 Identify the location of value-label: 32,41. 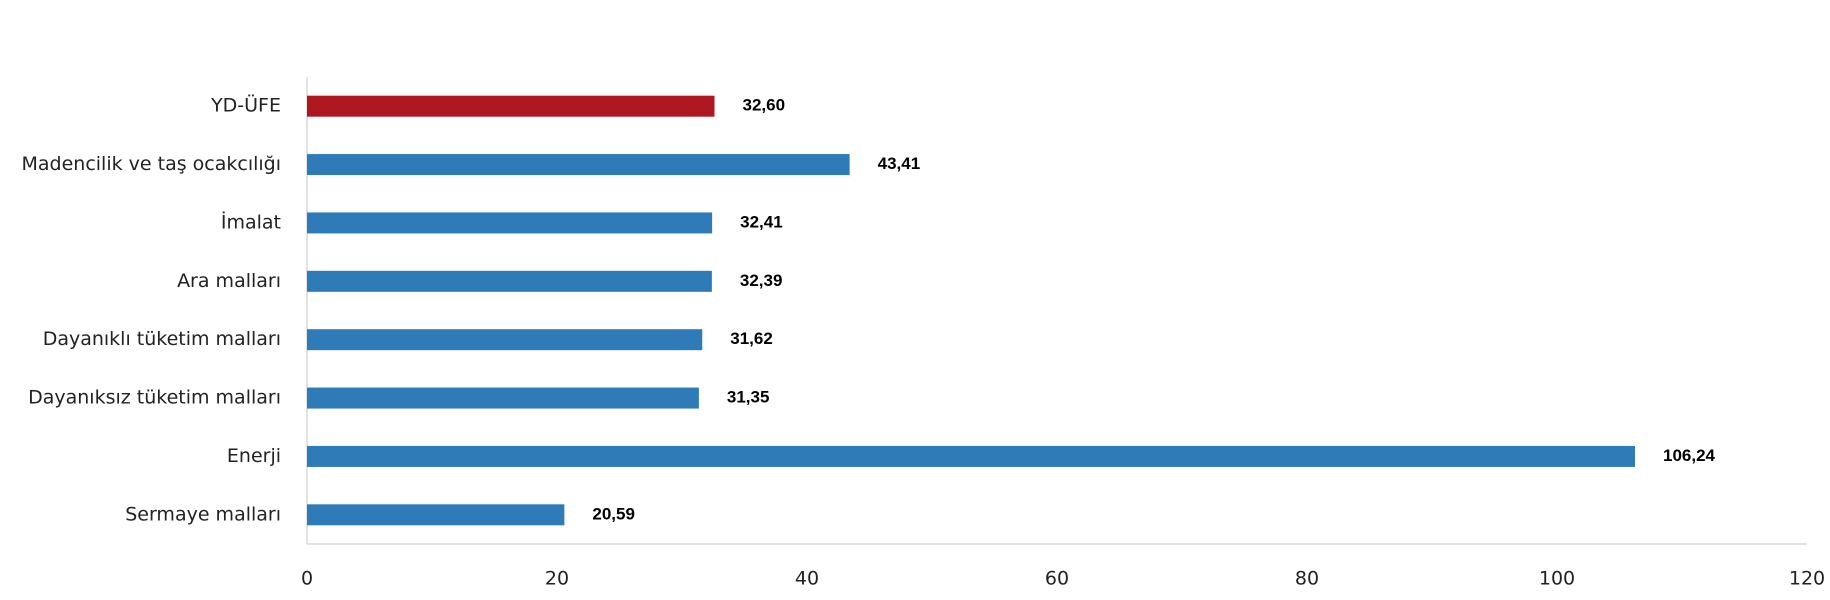
(761, 221).